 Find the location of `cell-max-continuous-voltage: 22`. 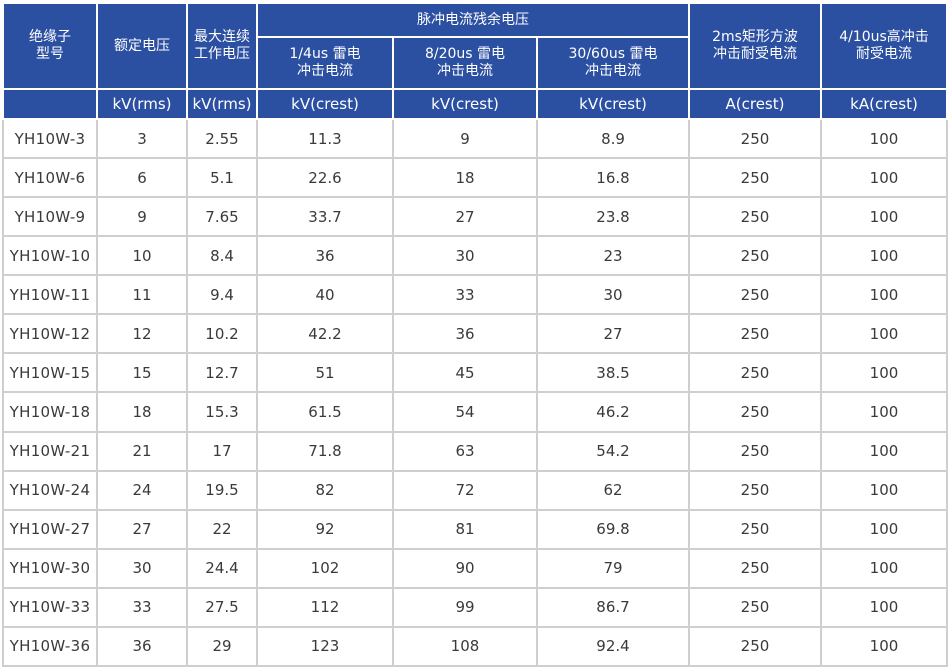

cell-max-continuous-voltage: 22 is located at coordinates (222, 529).